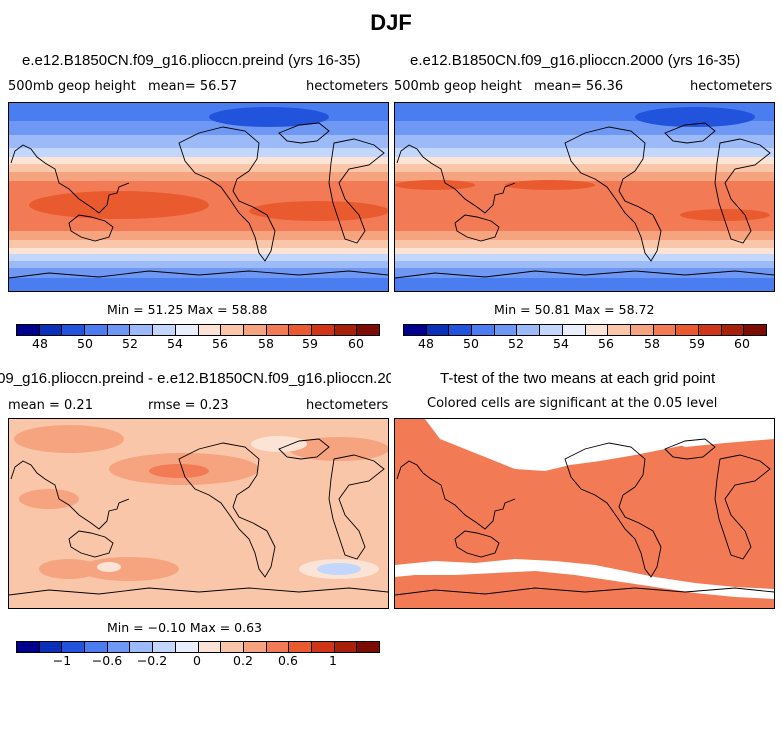 The image size is (782, 733). What do you see at coordinates (232, 330) in the screenshot?
I see `cbar-preind-c9` at bounding box center [232, 330].